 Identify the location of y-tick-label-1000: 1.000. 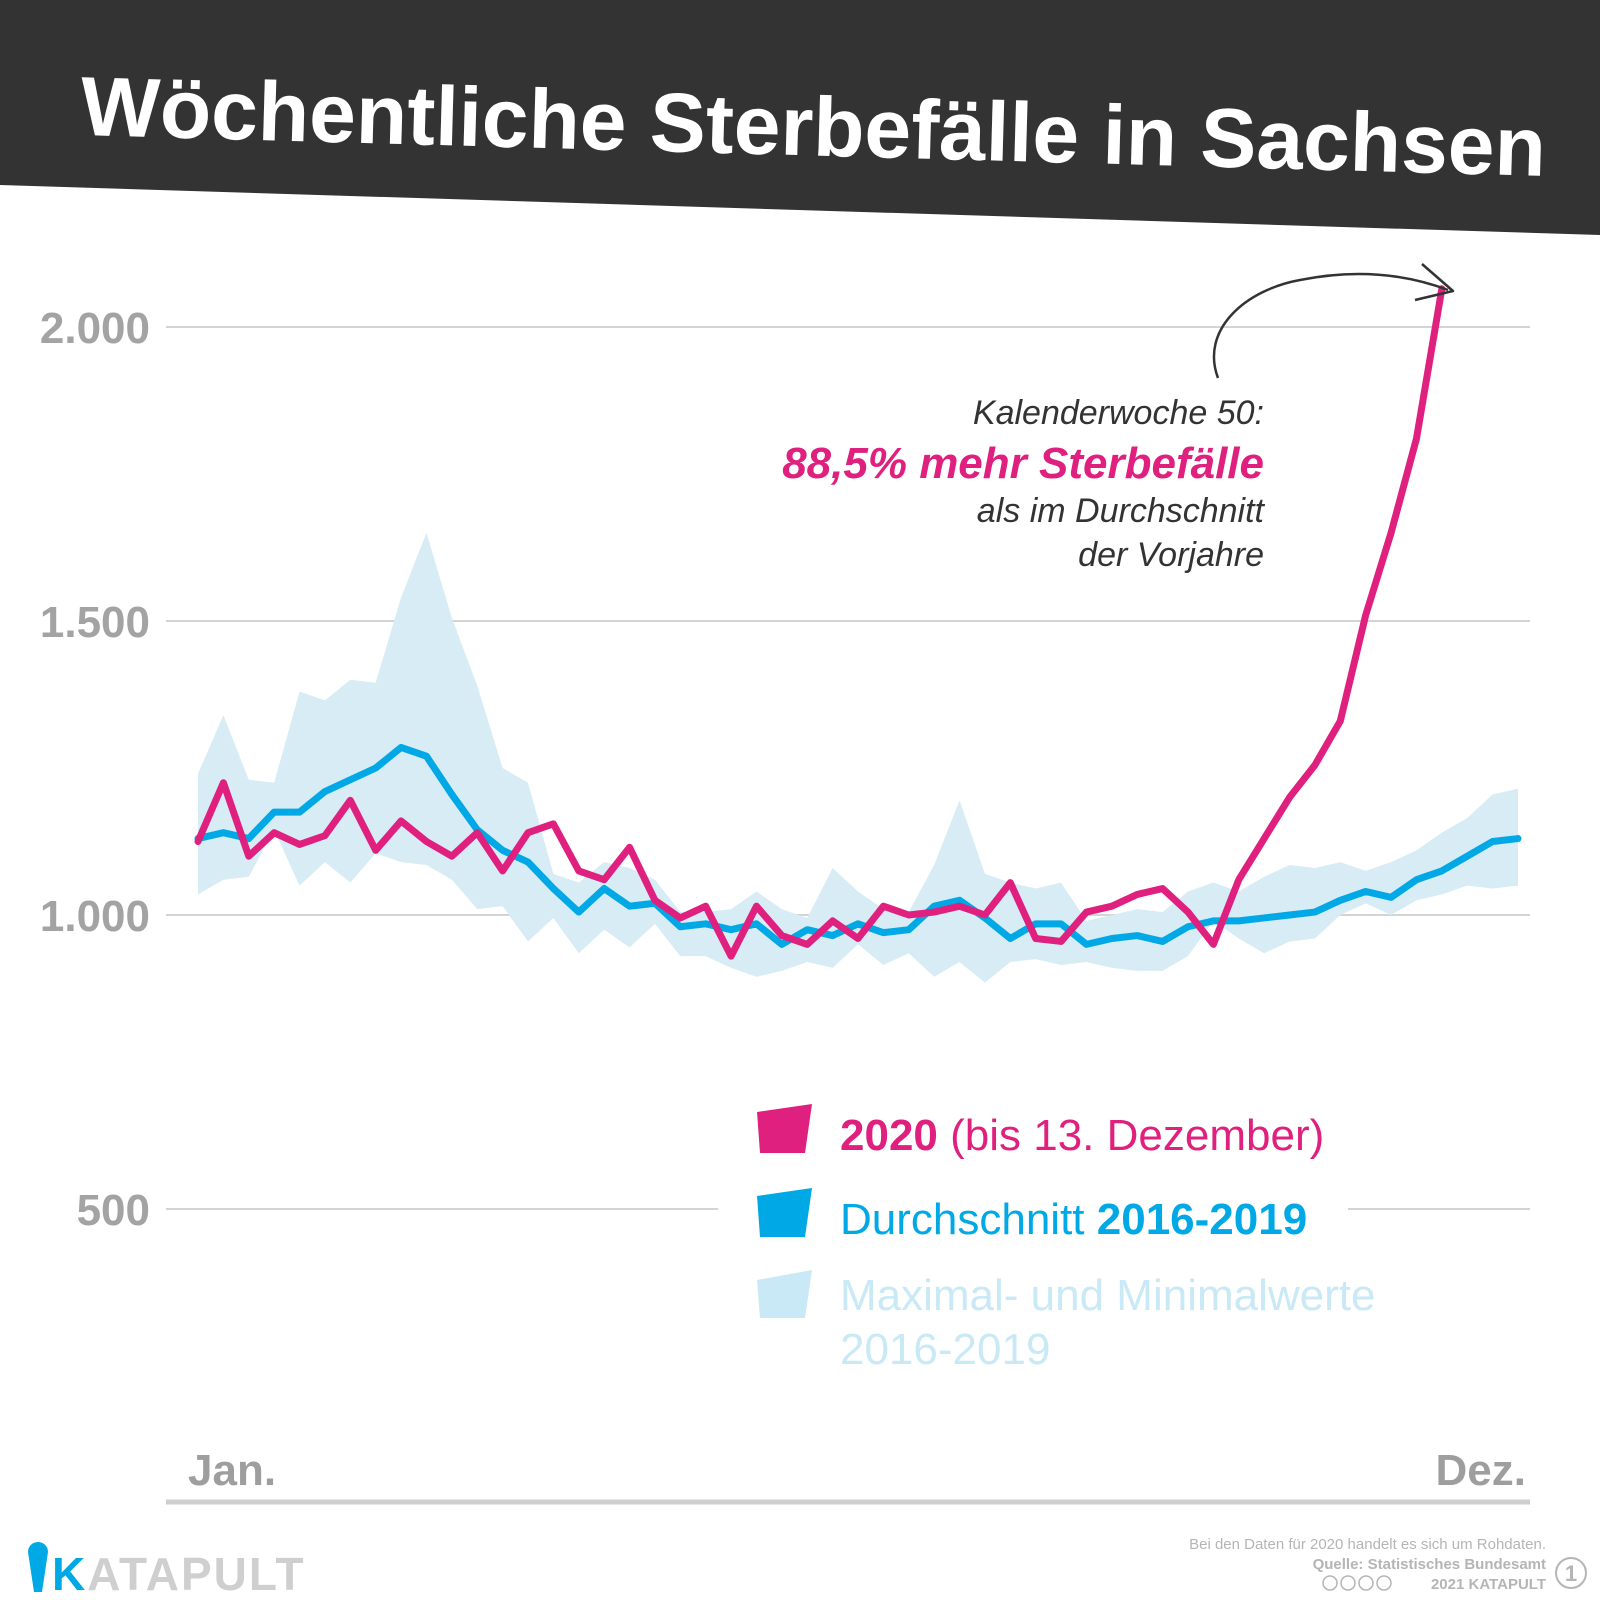
(95, 916).